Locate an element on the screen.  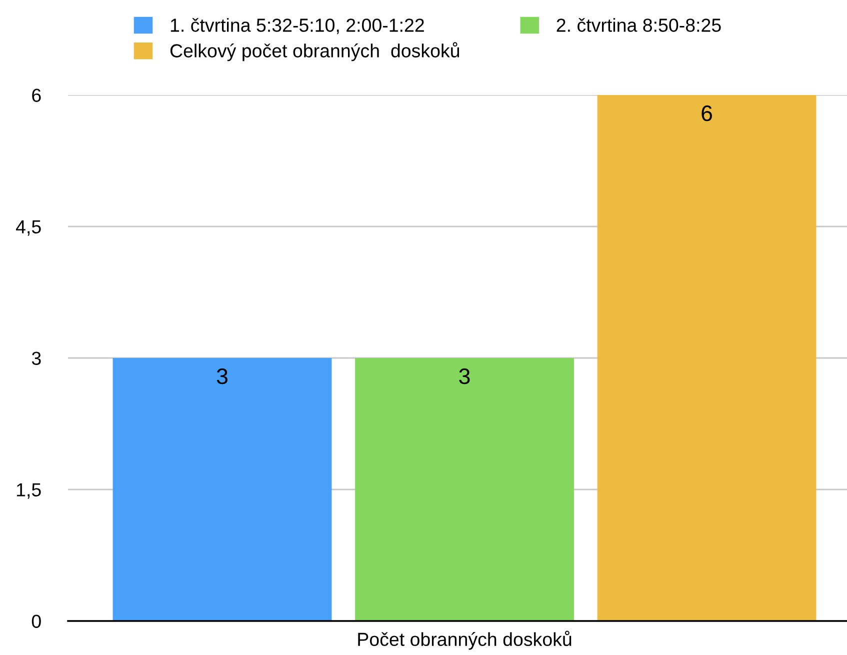
y-tick-label: 1,5 is located at coordinates (28, 491).